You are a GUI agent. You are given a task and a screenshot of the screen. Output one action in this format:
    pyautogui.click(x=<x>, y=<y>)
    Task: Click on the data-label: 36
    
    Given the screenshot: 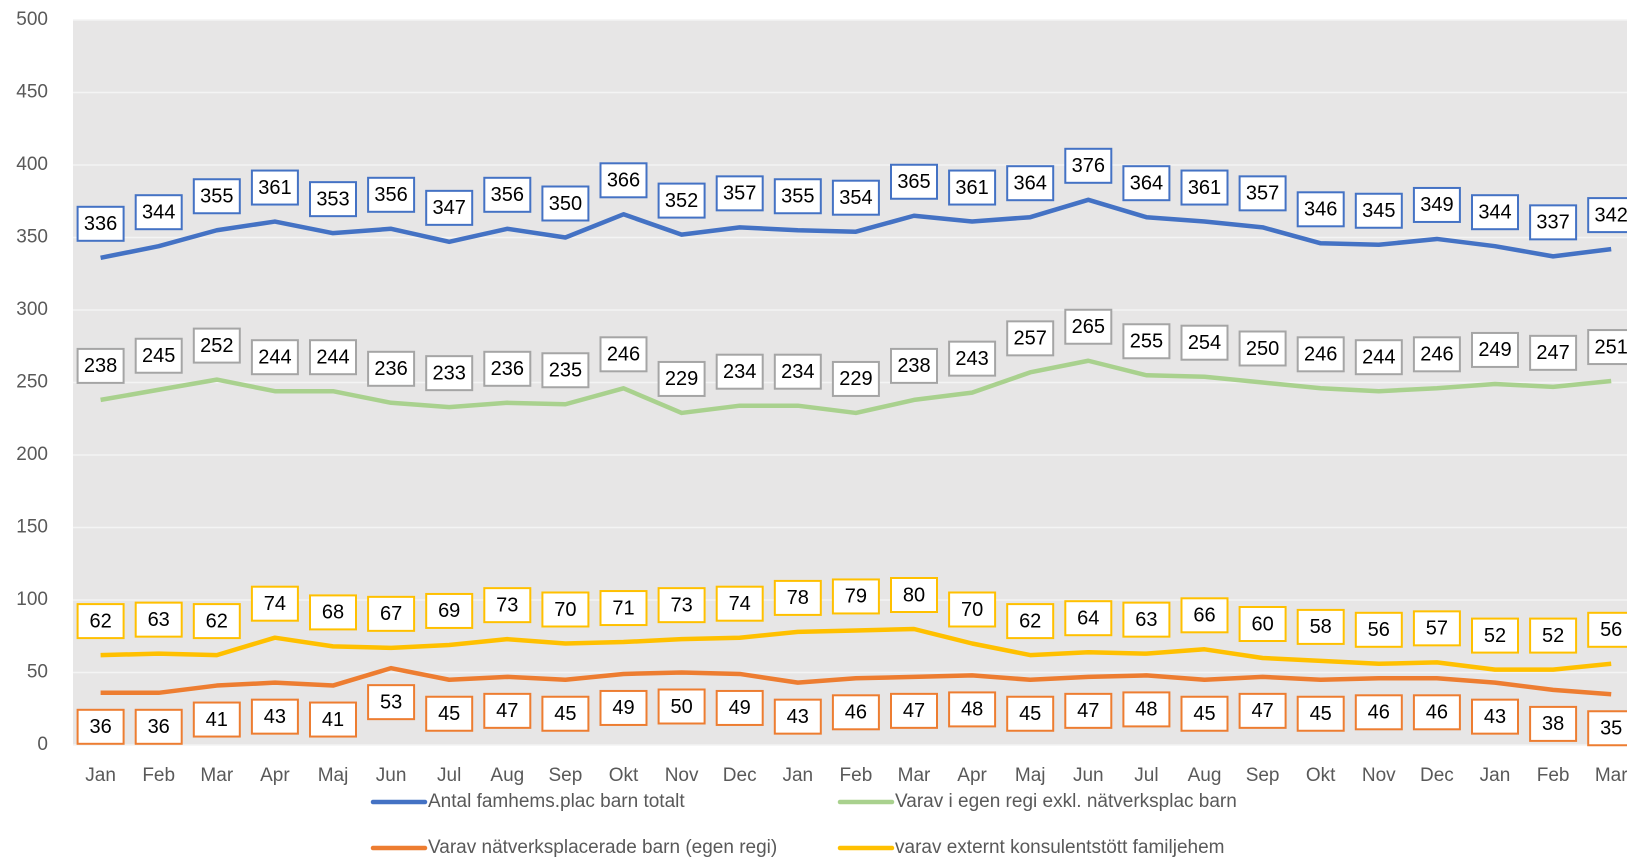 What is the action you would take?
    pyautogui.click(x=100, y=727)
    